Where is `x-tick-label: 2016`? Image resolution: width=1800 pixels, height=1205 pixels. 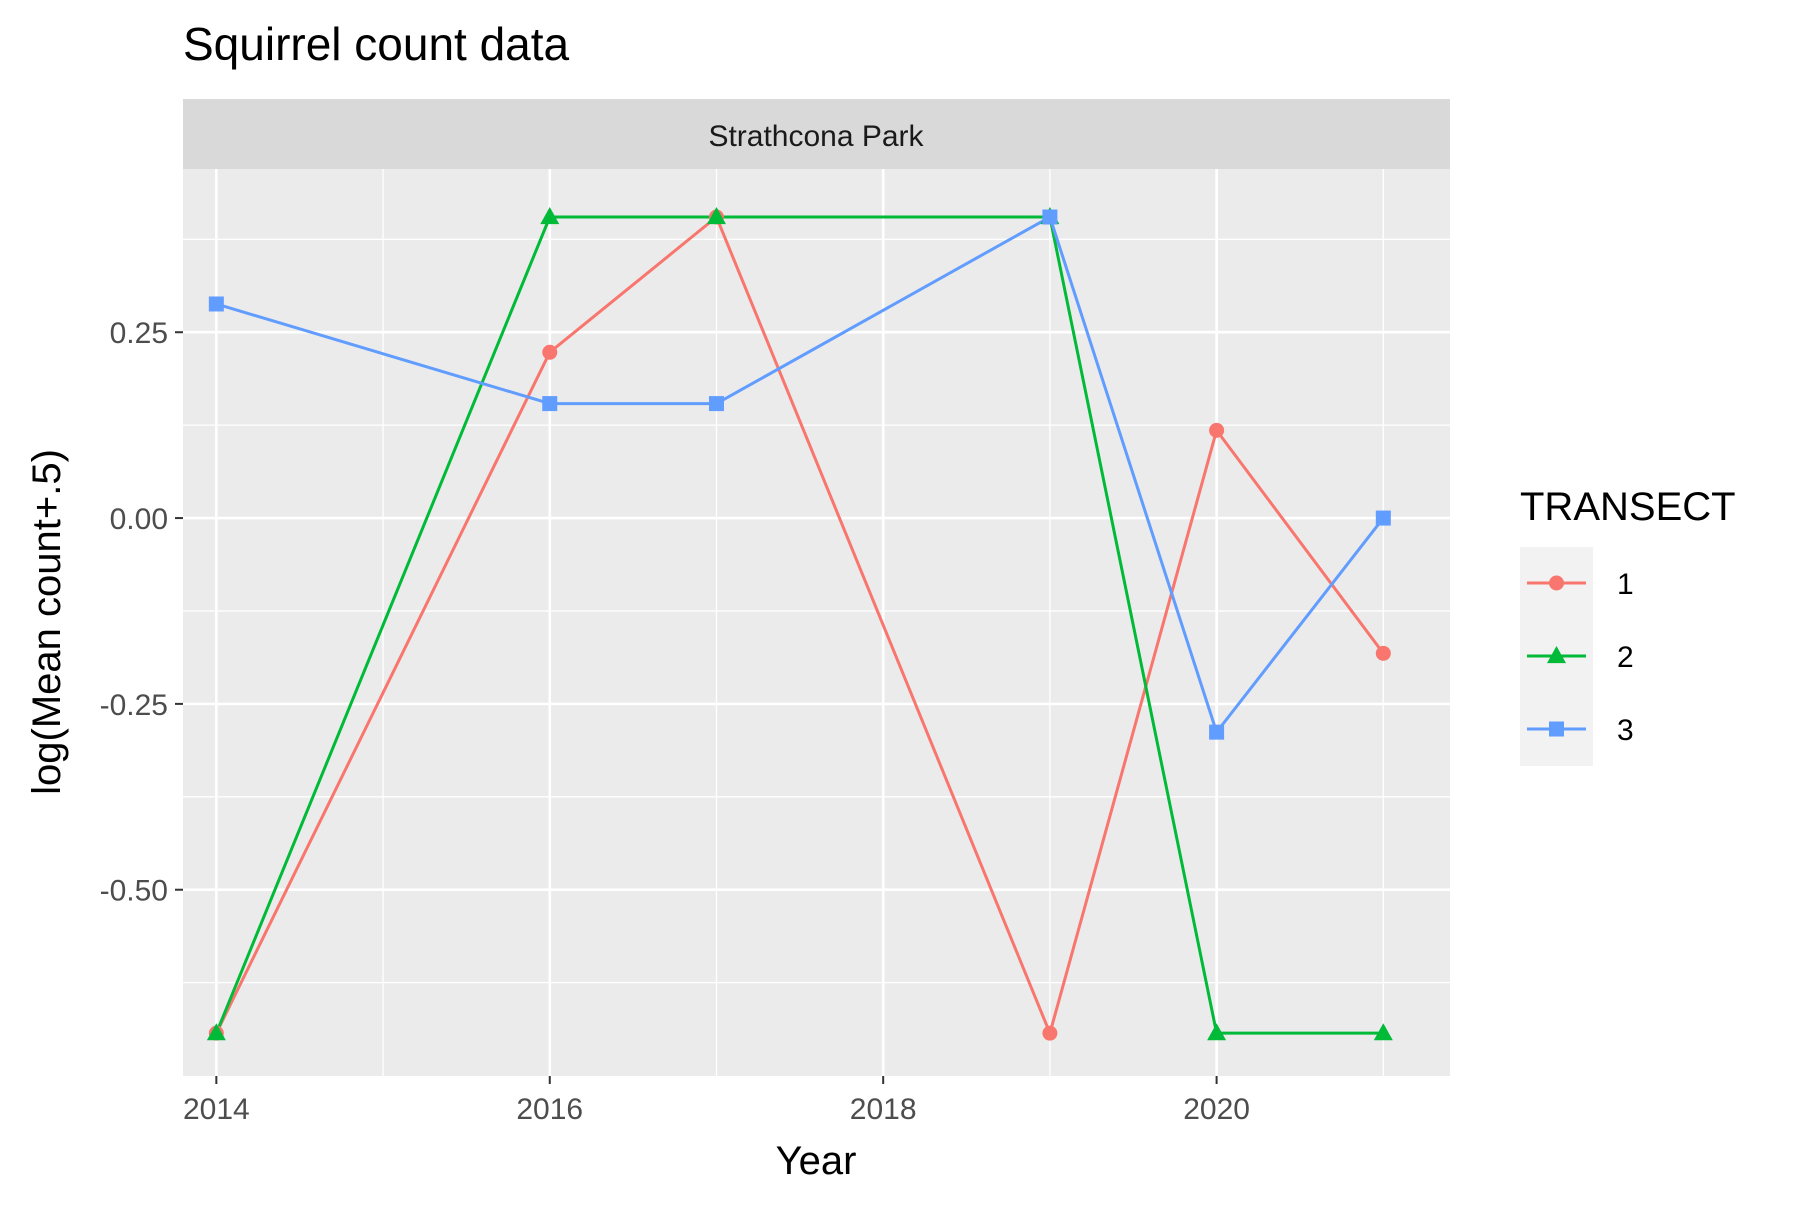
x-tick-label: 2016 is located at coordinates (549, 1109).